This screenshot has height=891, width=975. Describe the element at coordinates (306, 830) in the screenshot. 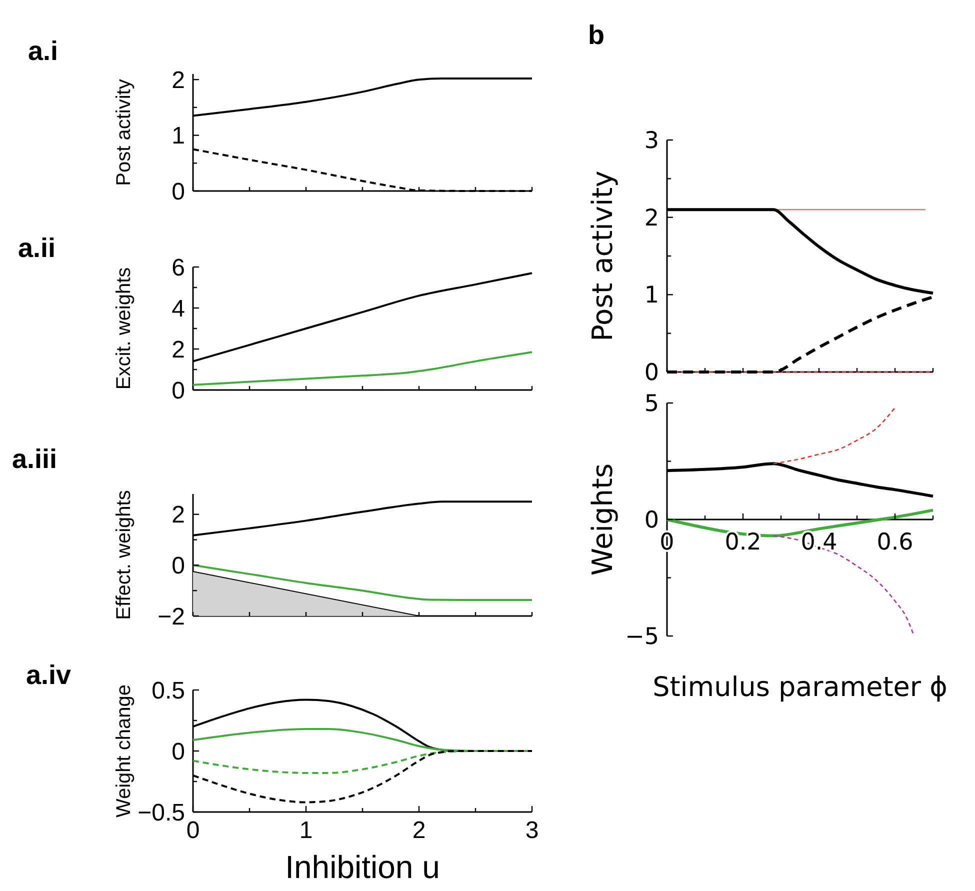

I see `x-tick-label: 1` at that location.